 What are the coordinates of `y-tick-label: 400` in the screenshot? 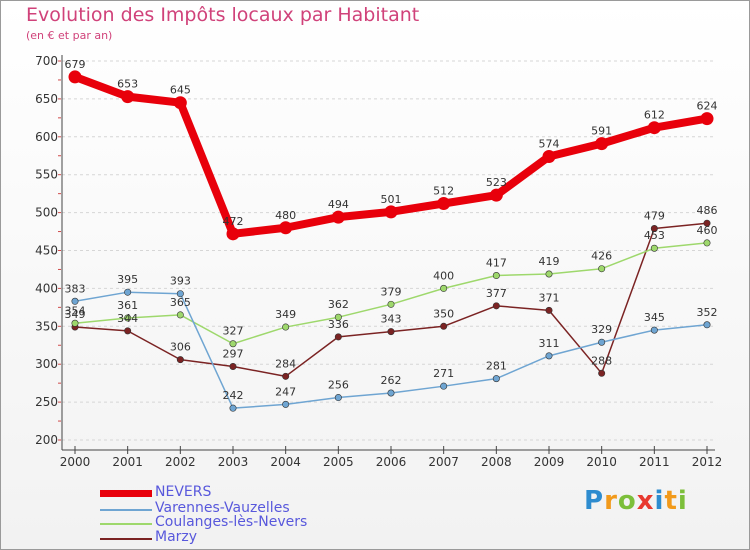 It's located at (46, 288).